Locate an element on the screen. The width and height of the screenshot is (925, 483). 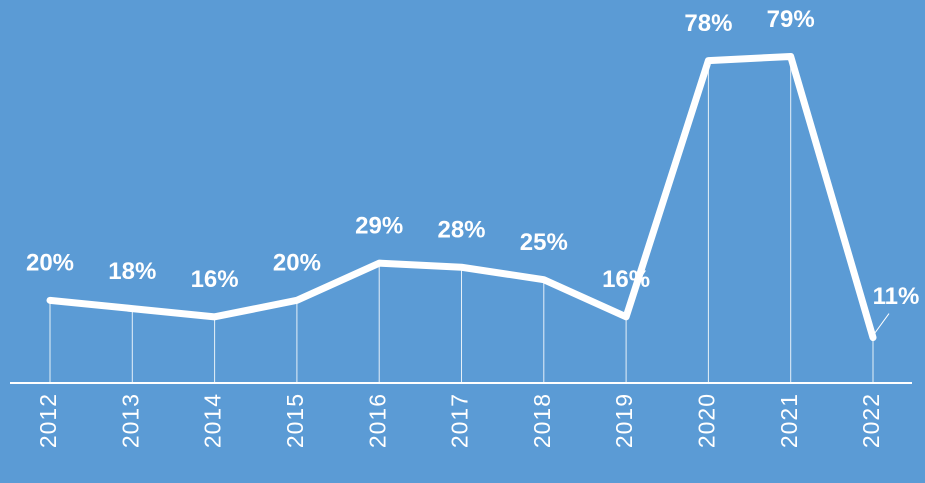
value-label: 25% is located at coordinates (544, 242).